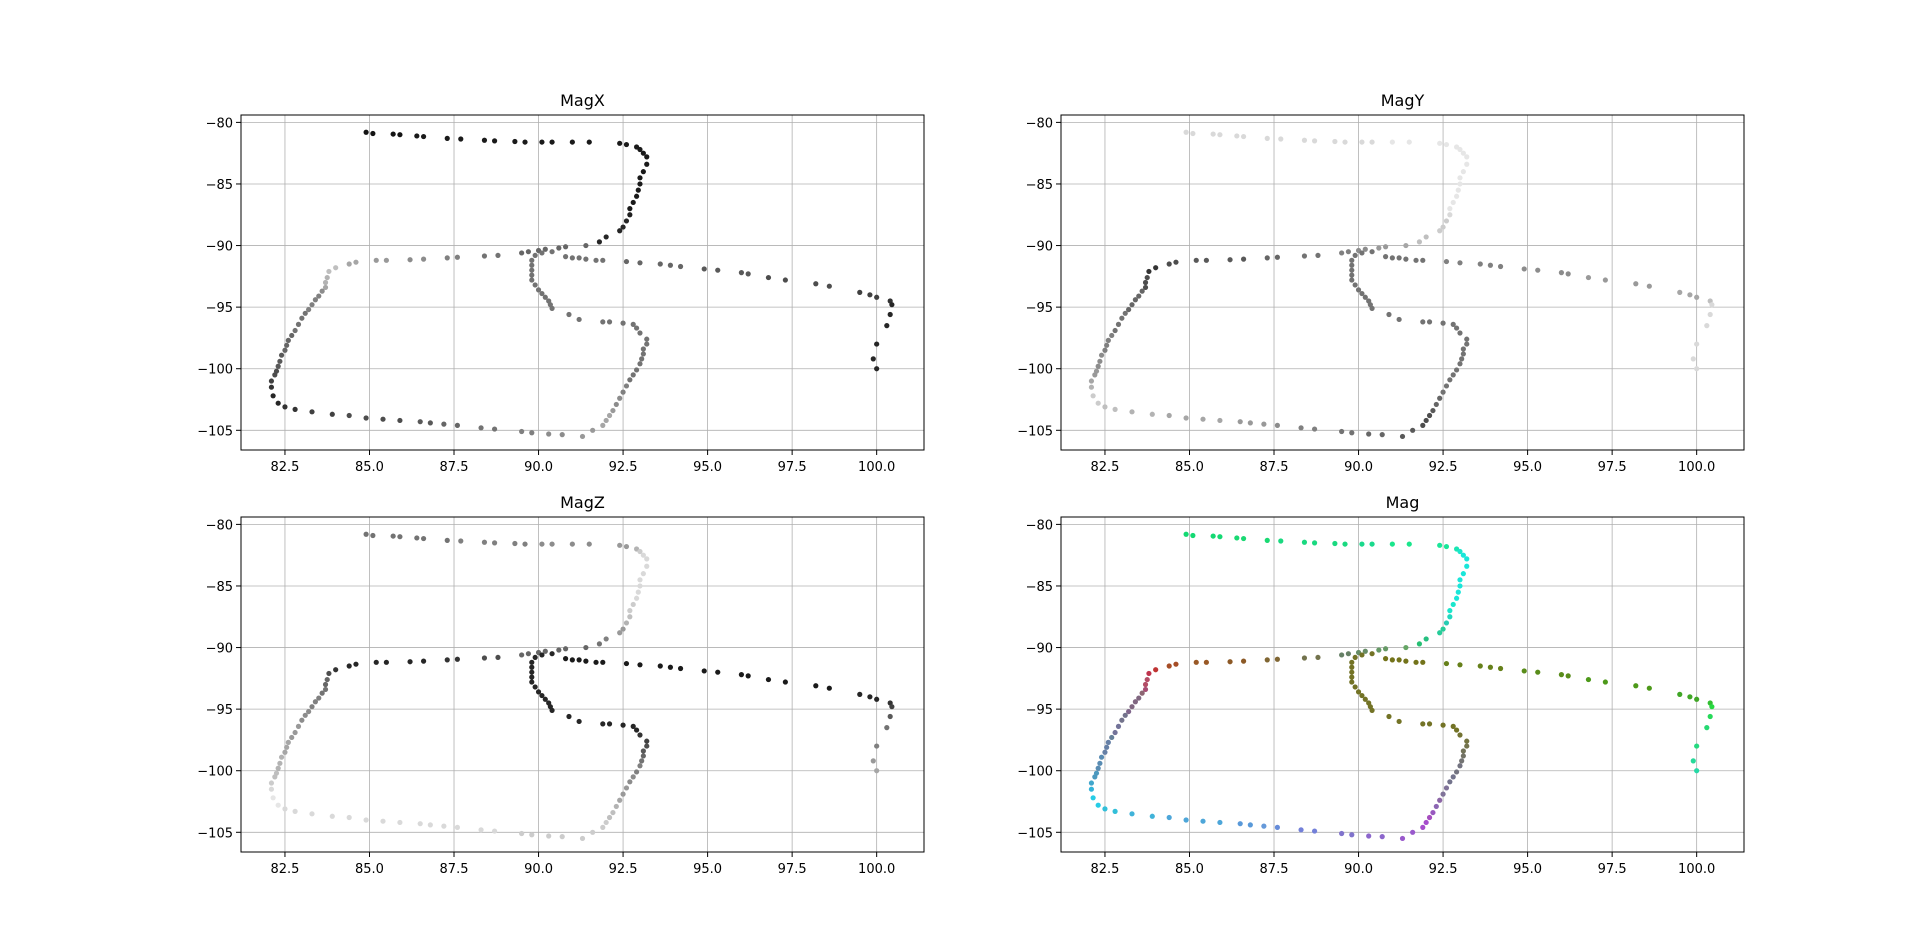 The height and width of the screenshot is (949, 1920). What do you see at coordinates (1696, 869) in the screenshot?
I see `x-tick-label: 100.0` at bounding box center [1696, 869].